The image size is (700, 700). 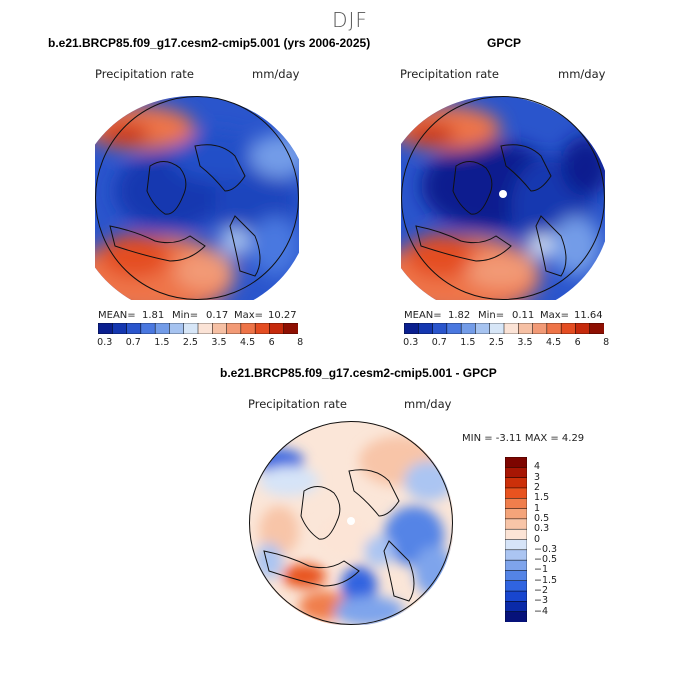 I want to click on pole-hole, so click(x=351, y=521).